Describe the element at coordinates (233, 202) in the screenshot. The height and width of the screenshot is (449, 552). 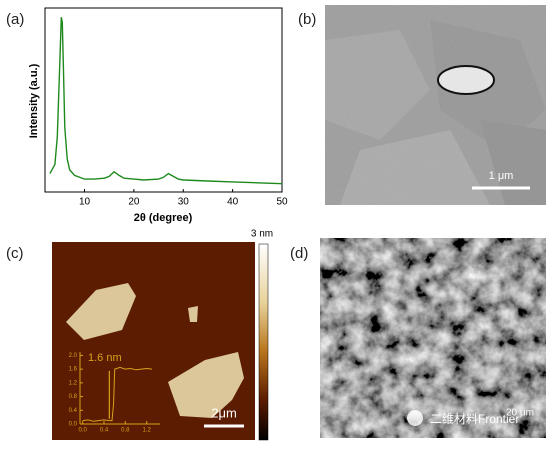
I see `x-tick-label: 40` at that location.